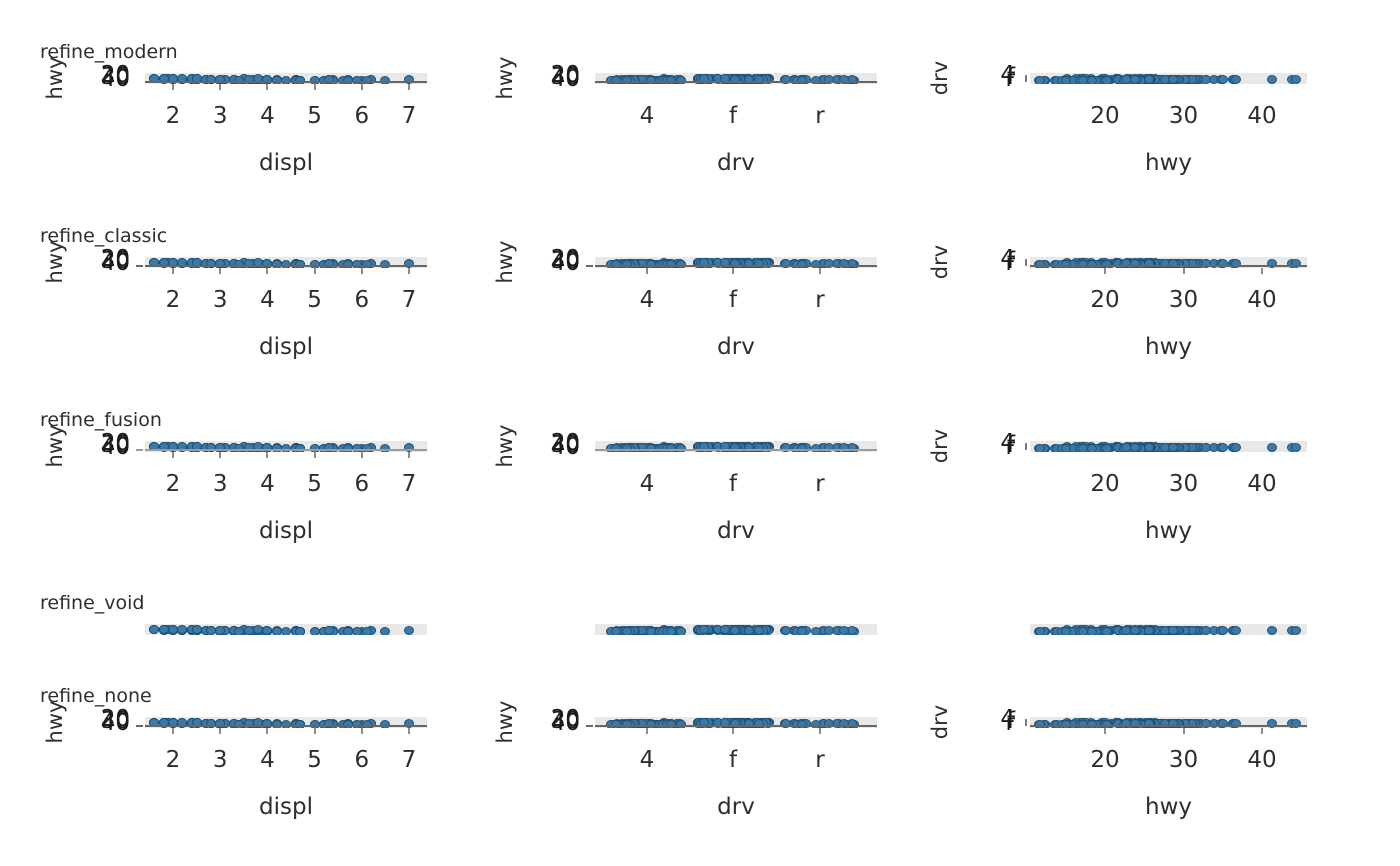 The height and width of the screenshot is (866, 1400). I want to click on row-title: refine_classic, so click(104, 236).